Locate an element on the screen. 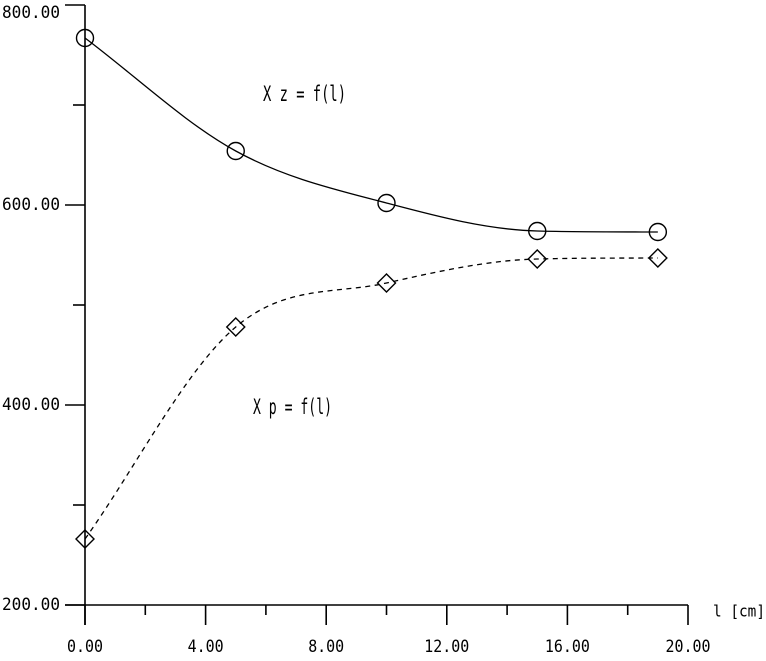 The height and width of the screenshot is (661, 766). x-tick-label: 16.00 is located at coordinates (567, 647).